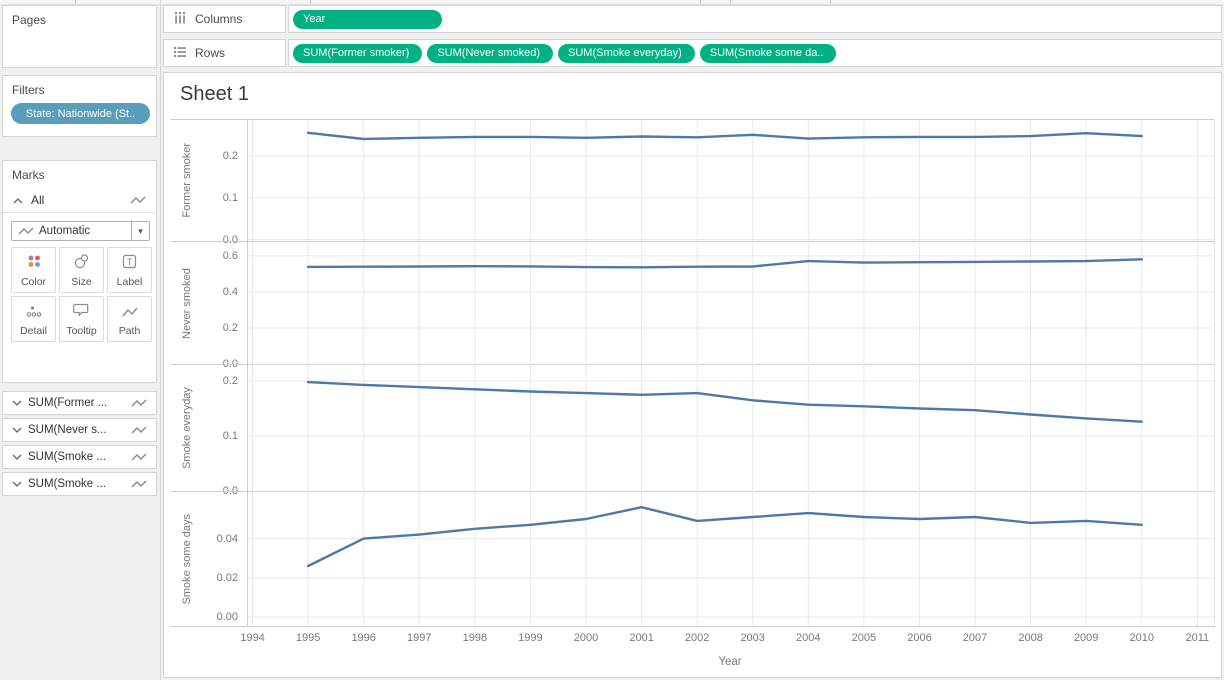 This screenshot has height=680, width=1224. Describe the element at coordinates (81, 294) in the screenshot. I see `mark-buttons: Color Size T Label` at that location.